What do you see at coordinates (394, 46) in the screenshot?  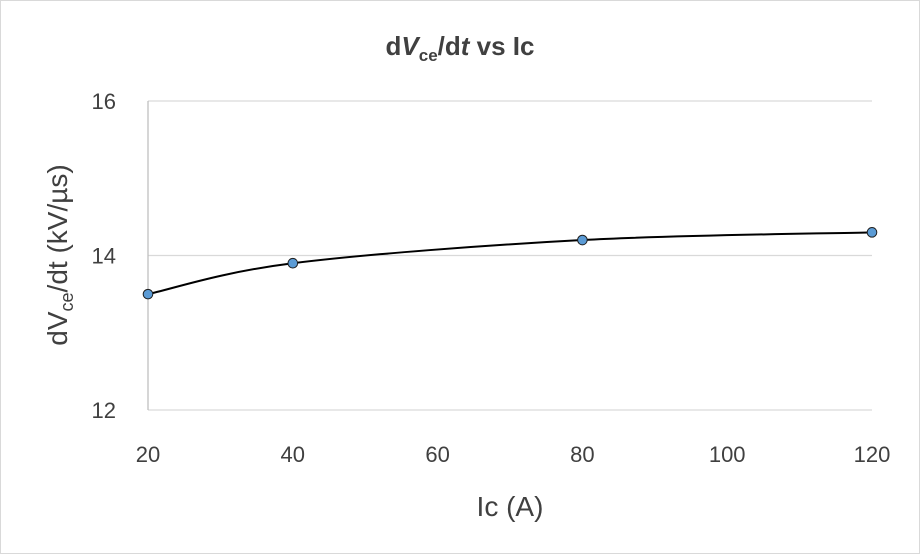 I see `chart-title-pre: d` at bounding box center [394, 46].